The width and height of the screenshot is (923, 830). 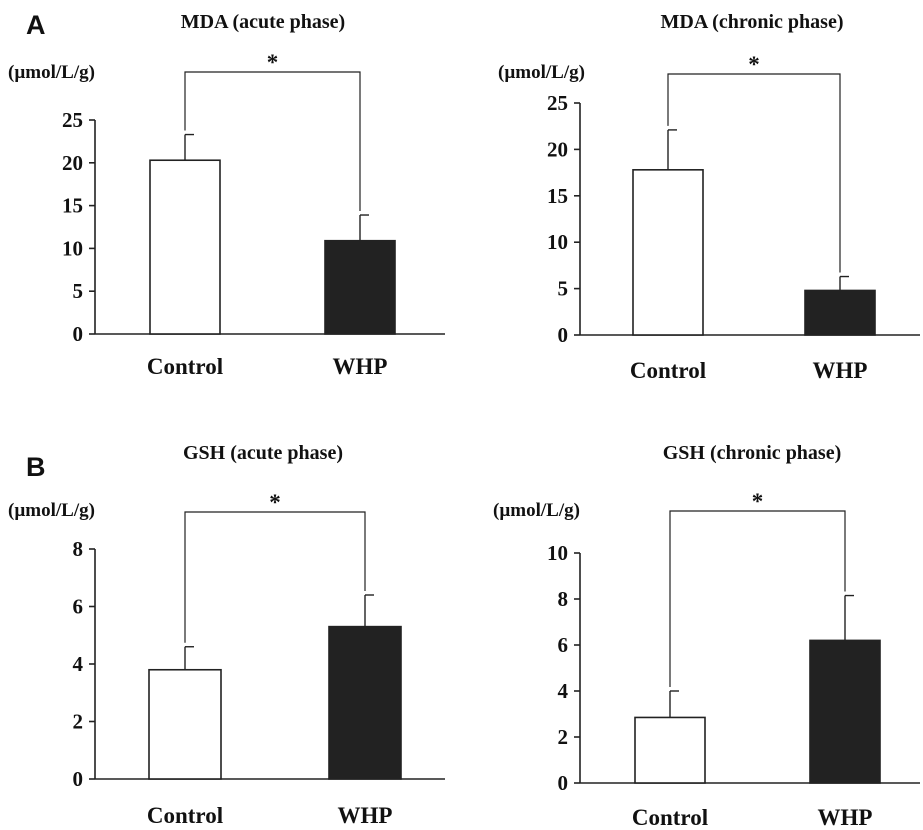 I want to click on chart-title: MDA (chronic phase), so click(x=752, y=22).